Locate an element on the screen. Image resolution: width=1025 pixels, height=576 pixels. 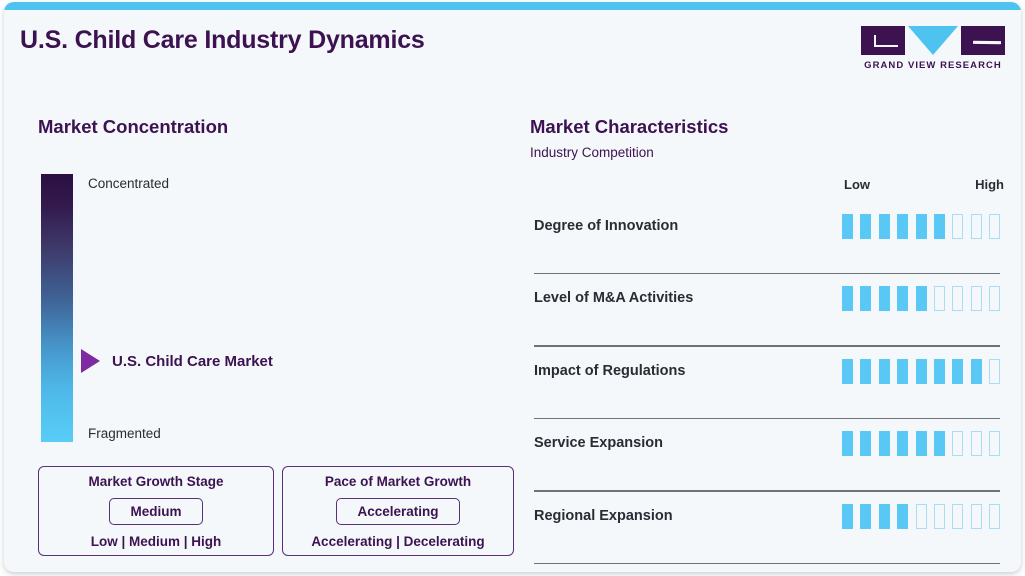
scale-high-label: High is located at coordinates (989, 184).